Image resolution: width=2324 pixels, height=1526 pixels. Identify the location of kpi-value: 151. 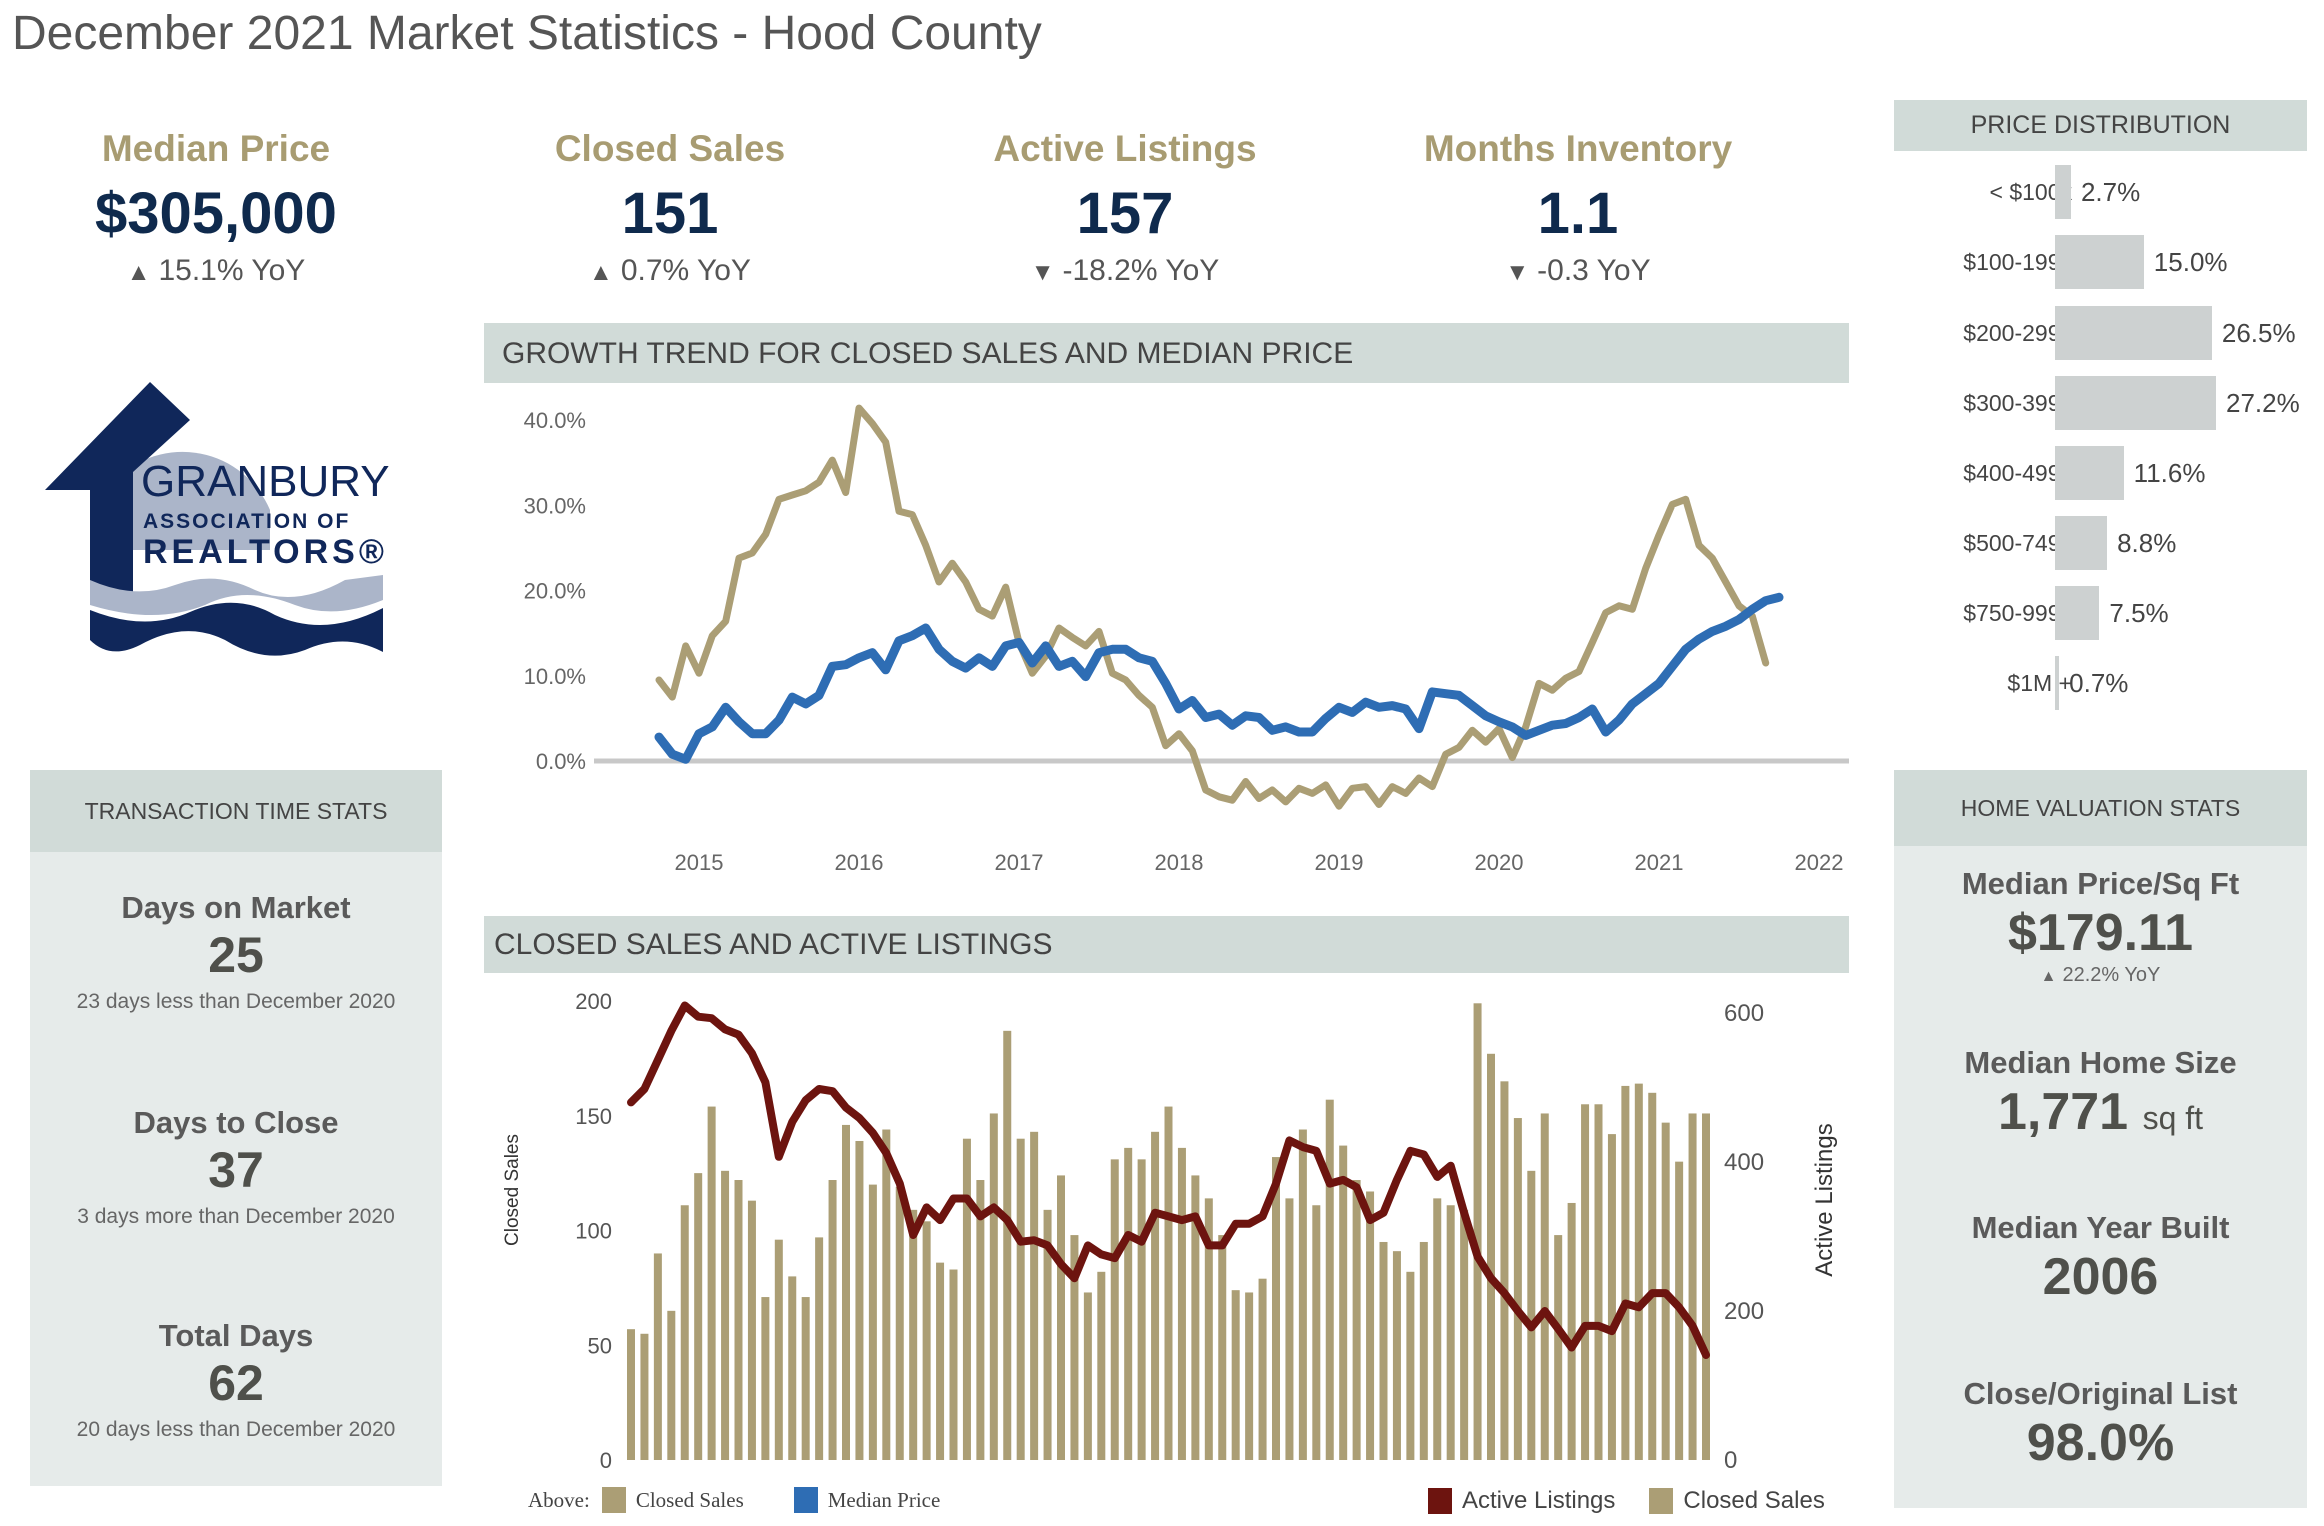
(670, 213).